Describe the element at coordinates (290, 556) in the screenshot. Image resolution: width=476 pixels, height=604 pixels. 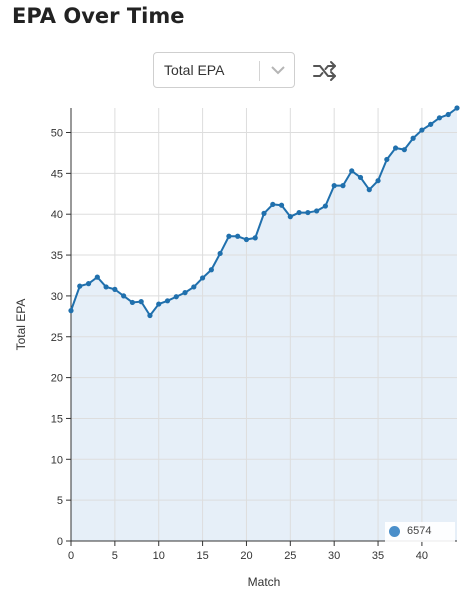
I see `x-tick-label: 25` at that location.